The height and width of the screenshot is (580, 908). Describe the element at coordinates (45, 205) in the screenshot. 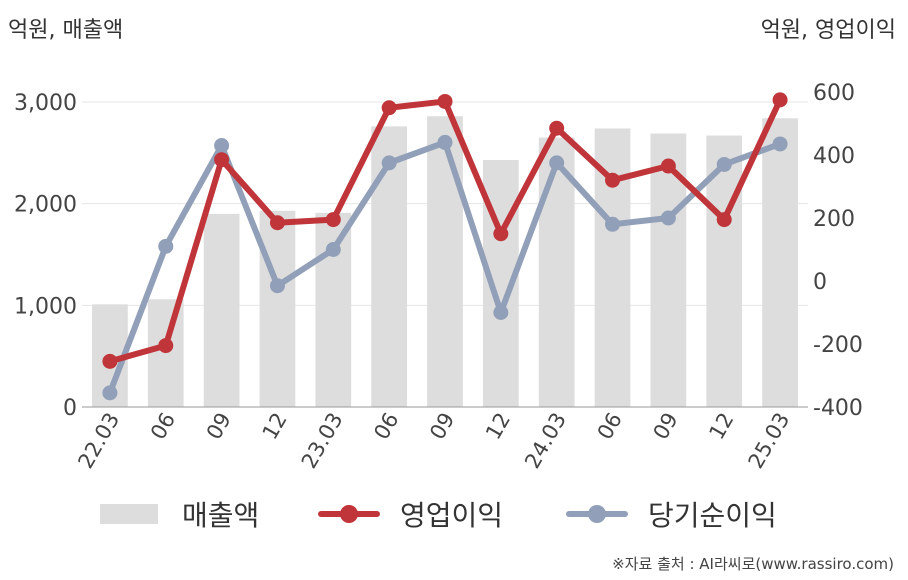

I see `left-y-tick-label: 2,000` at that location.